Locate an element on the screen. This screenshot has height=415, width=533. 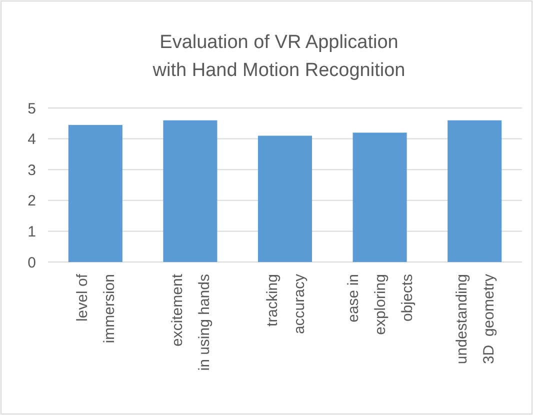
y-tick-label: 1 is located at coordinates (32, 231).